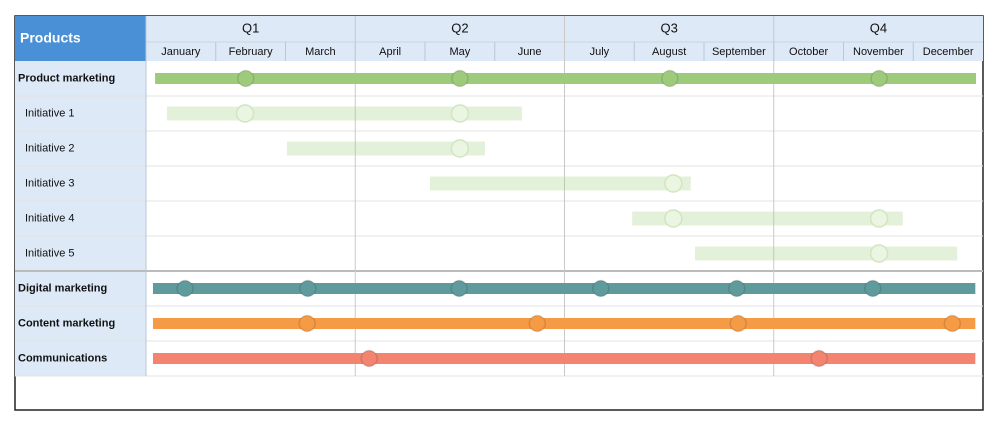  Describe the element at coordinates (251, 52) in the screenshot. I see `month-label: February` at that location.